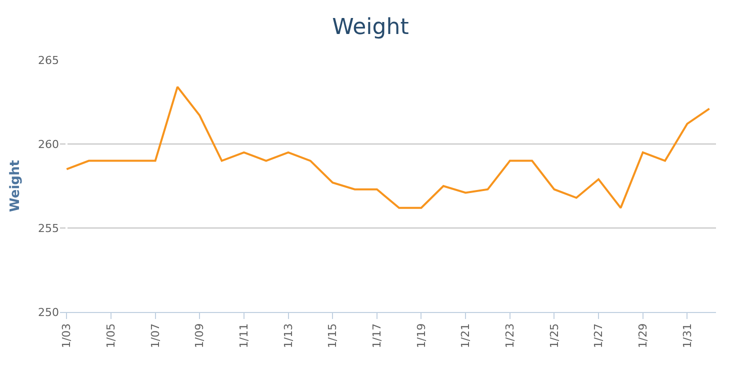 This screenshot has width=741, height=367. I want to click on x-tick-label: 1/05, so click(111, 335).